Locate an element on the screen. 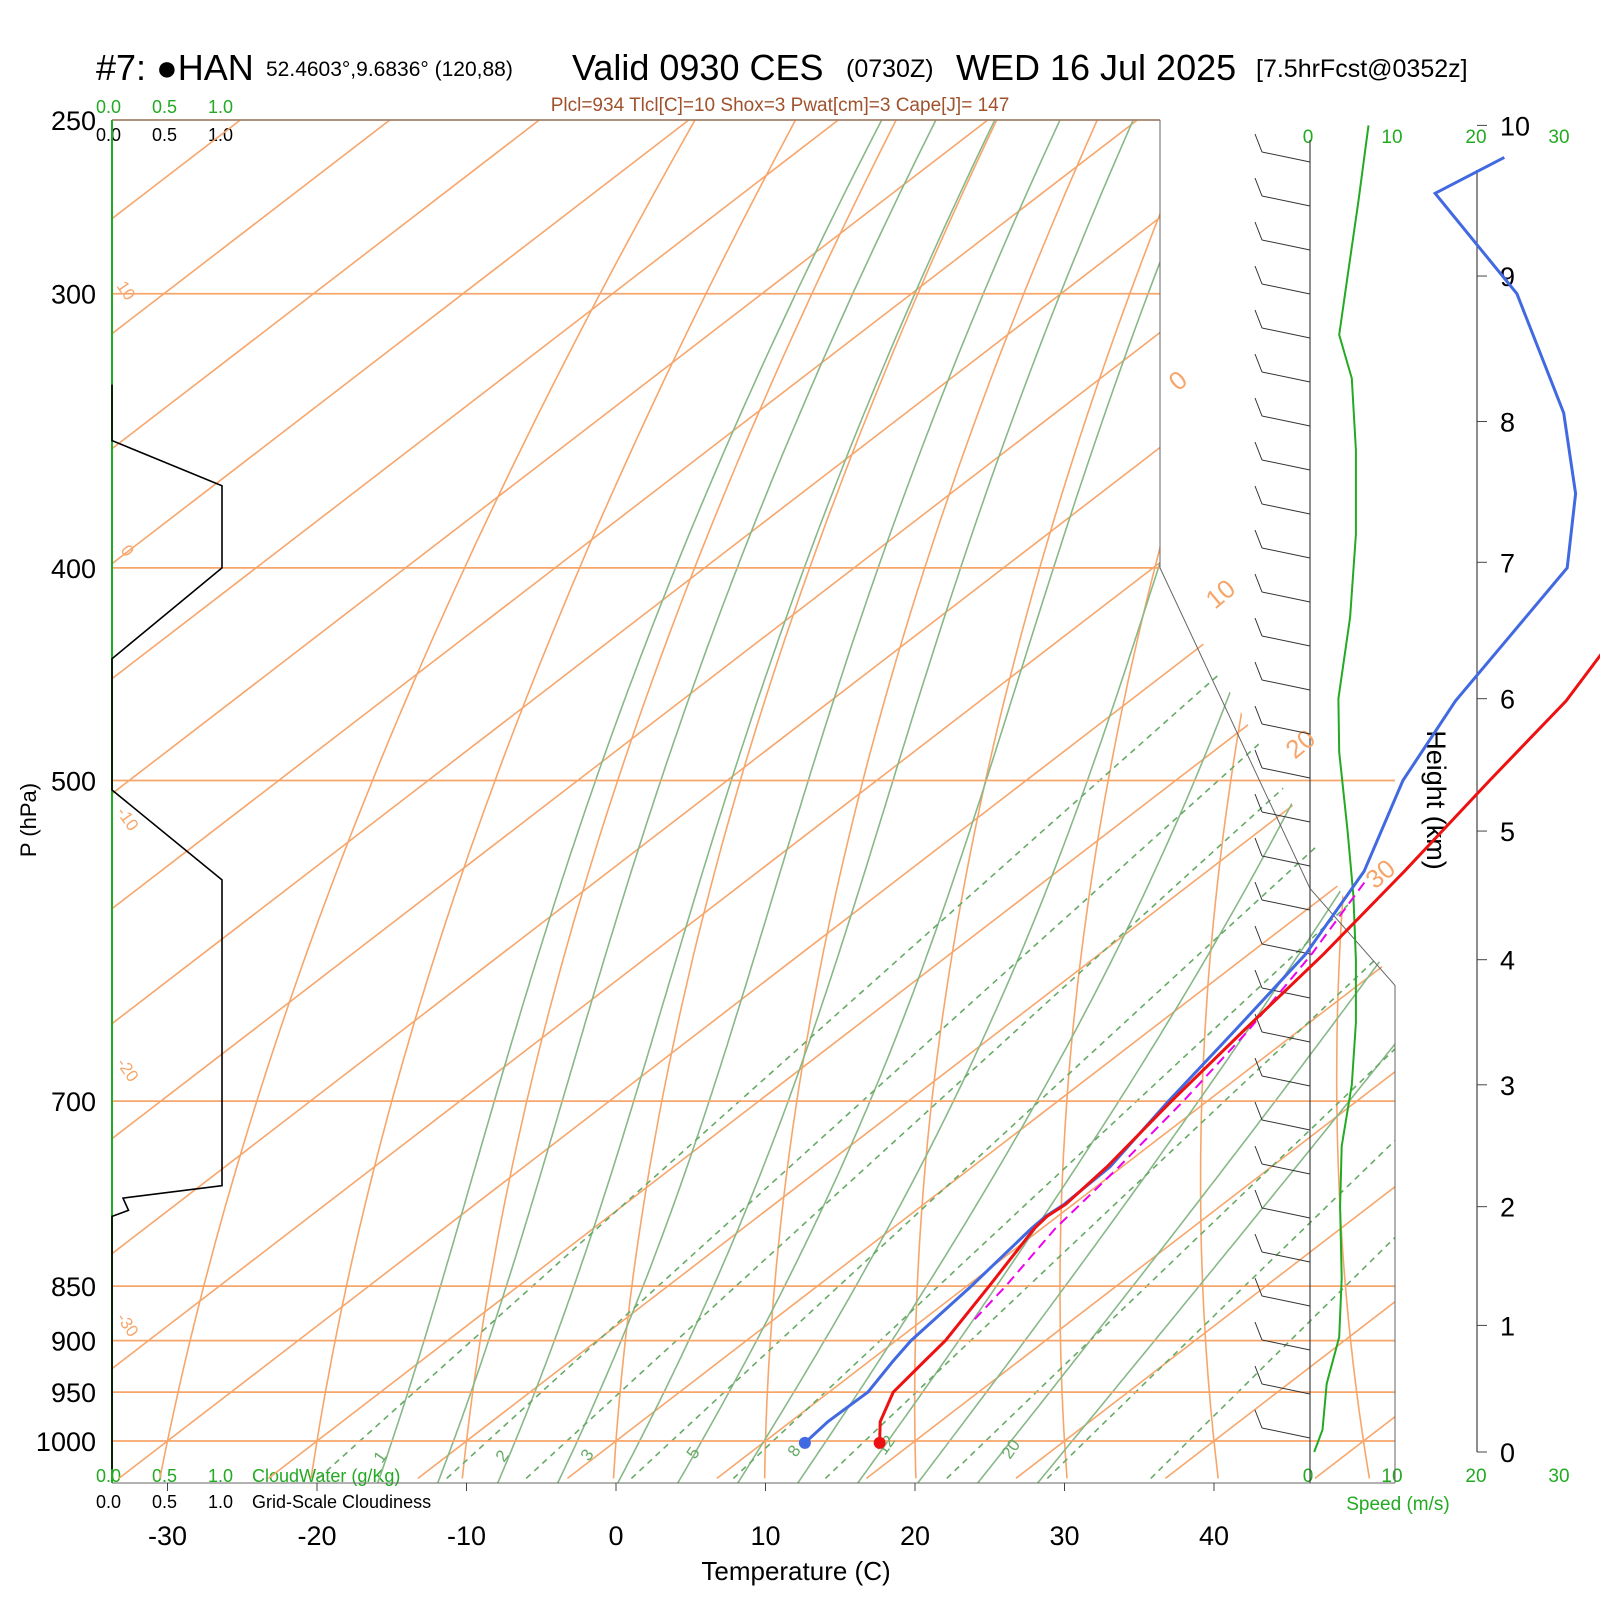  speed-tick: 10 is located at coordinates (1391, 137).